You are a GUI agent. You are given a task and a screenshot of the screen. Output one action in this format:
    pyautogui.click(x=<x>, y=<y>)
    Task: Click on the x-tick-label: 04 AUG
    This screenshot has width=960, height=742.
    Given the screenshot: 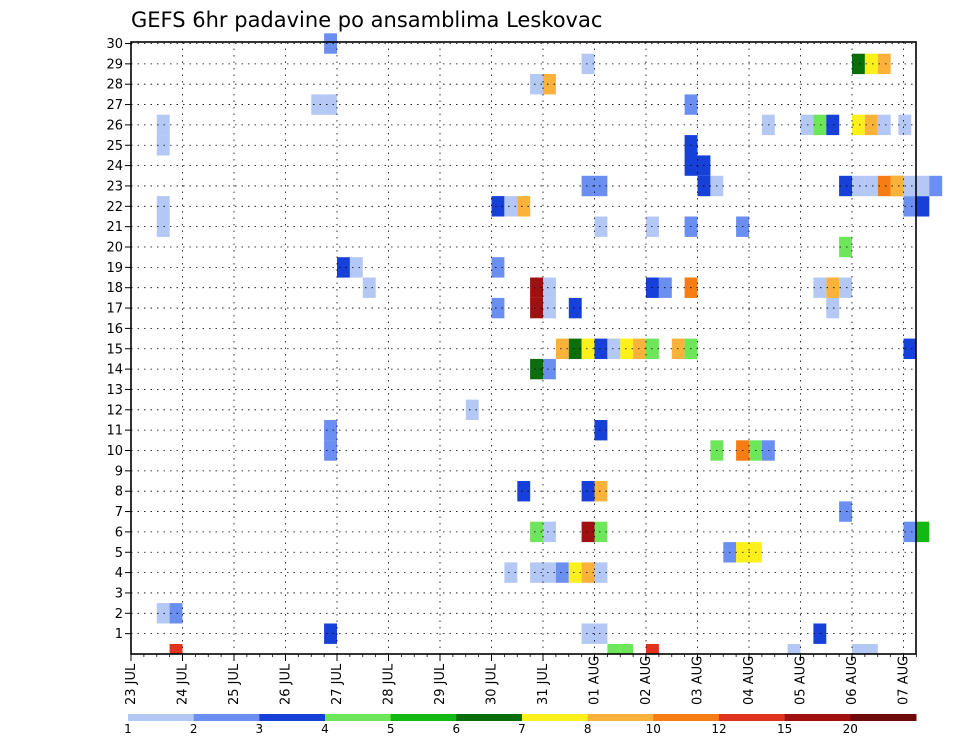 What is the action you would take?
    pyautogui.click(x=749, y=680)
    